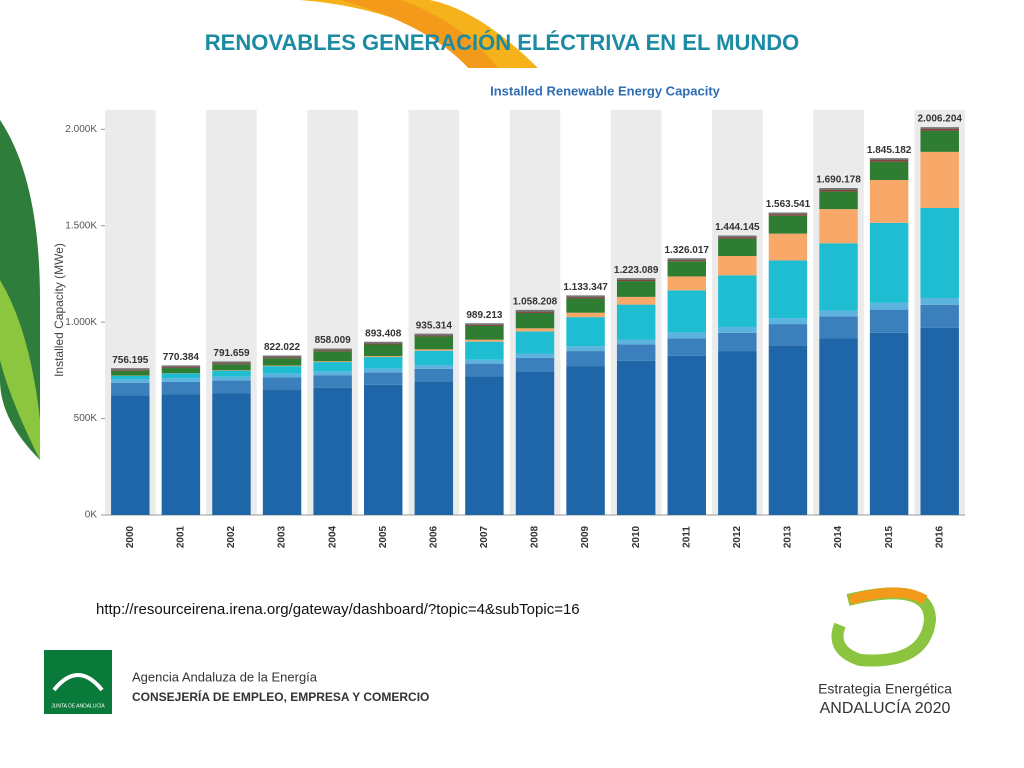  Describe the element at coordinates (737, 536) in the screenshot. I see `x-tick-label: 2012` at that location.